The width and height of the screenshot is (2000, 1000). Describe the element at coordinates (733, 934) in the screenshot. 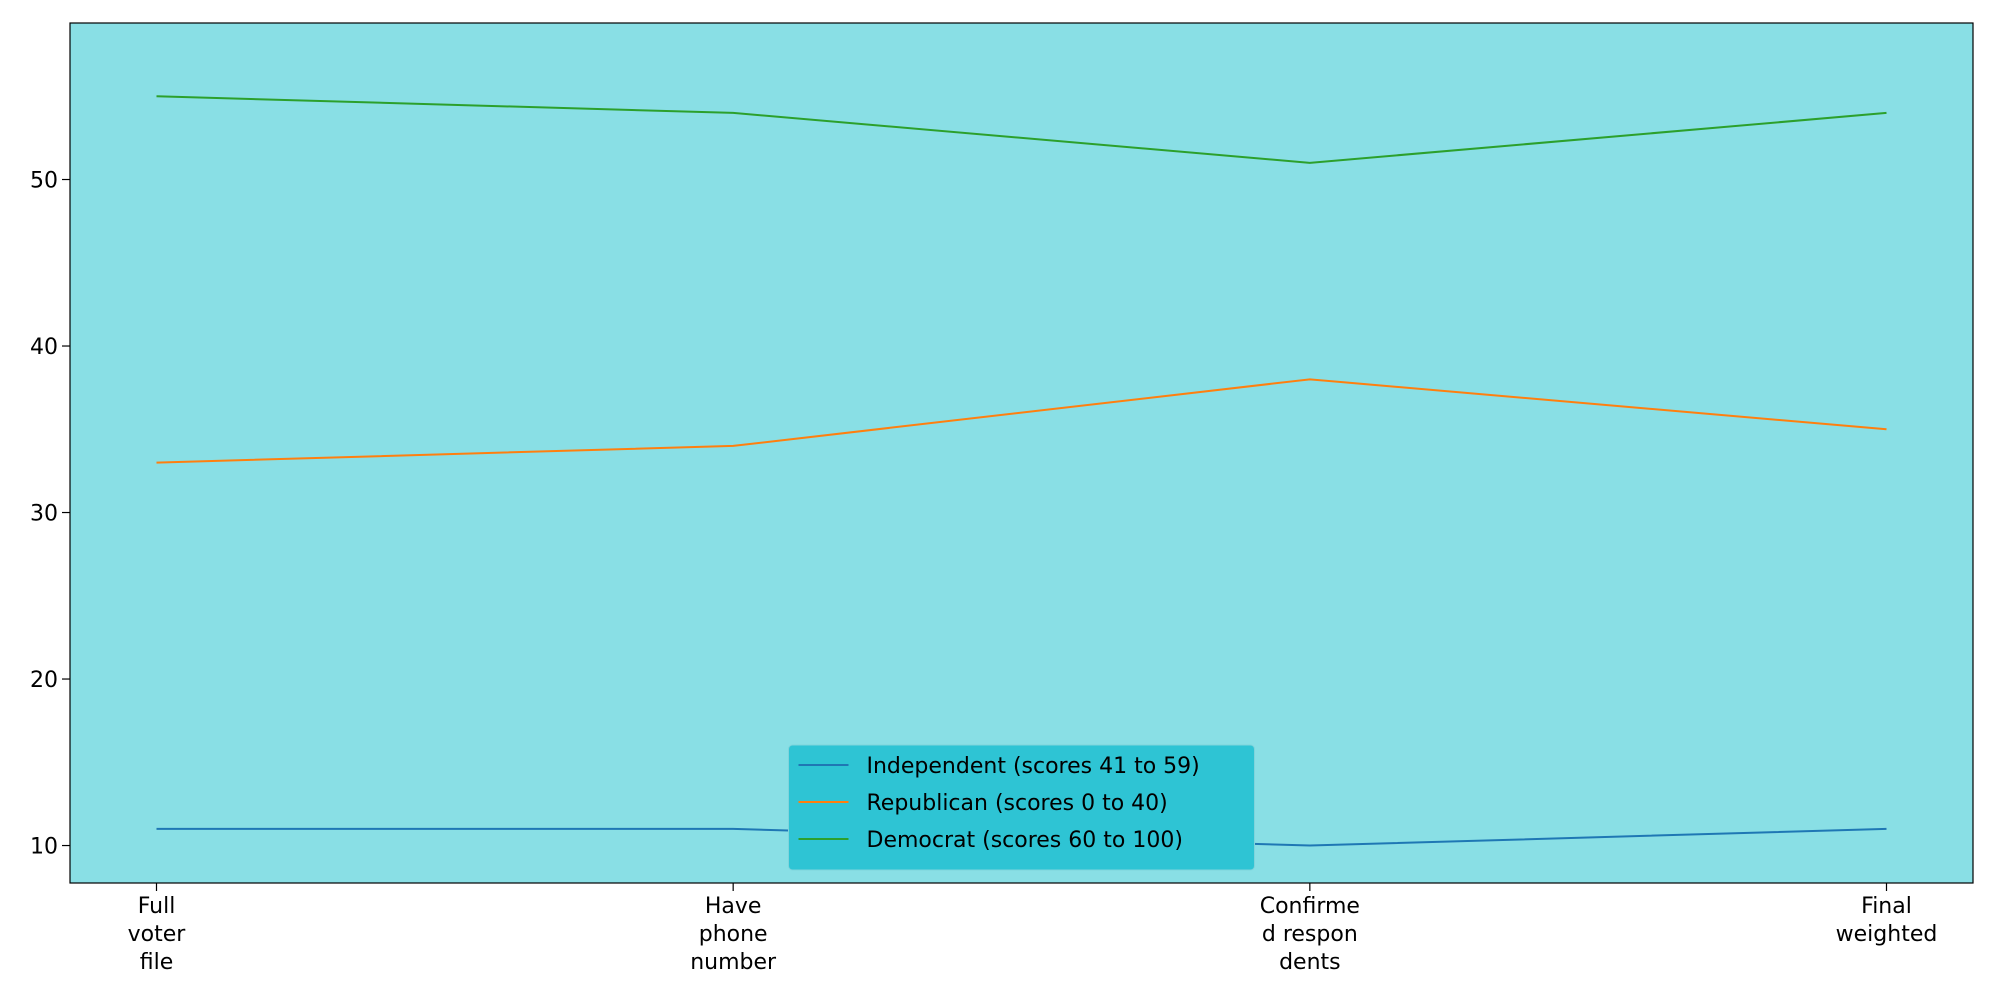

I see `x-tick-label: Have phone number` at that location.